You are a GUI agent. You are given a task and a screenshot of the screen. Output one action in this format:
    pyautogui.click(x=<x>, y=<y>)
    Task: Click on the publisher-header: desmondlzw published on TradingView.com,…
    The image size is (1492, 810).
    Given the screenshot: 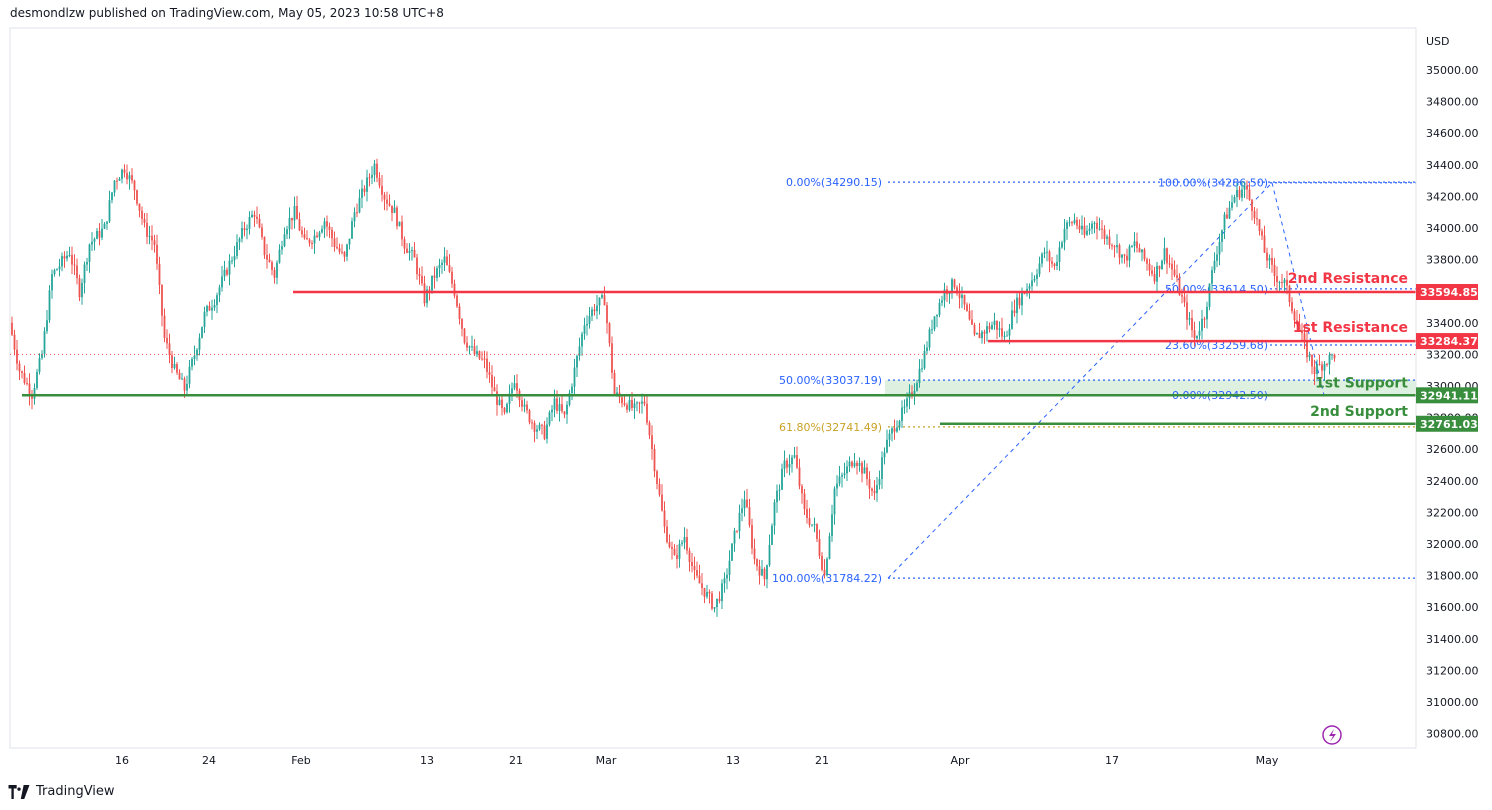 What is the action you would take?
    pyautogui.click(x=227, y=13)
    